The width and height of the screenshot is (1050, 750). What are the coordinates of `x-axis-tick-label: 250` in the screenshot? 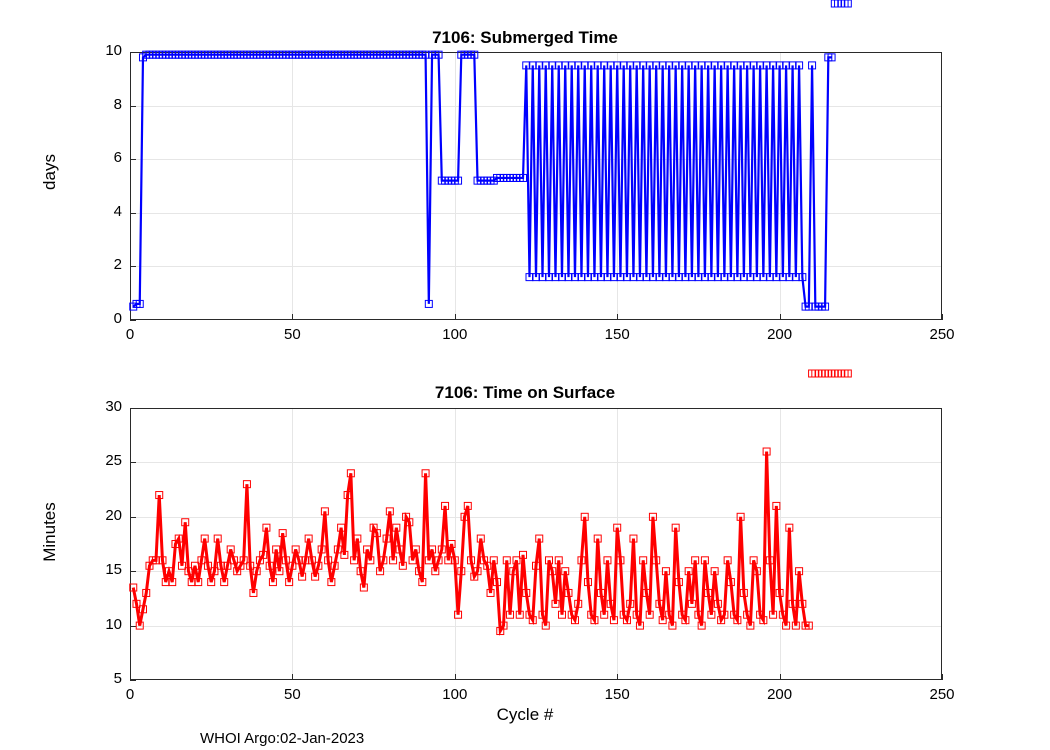 It's located at (942, 694).